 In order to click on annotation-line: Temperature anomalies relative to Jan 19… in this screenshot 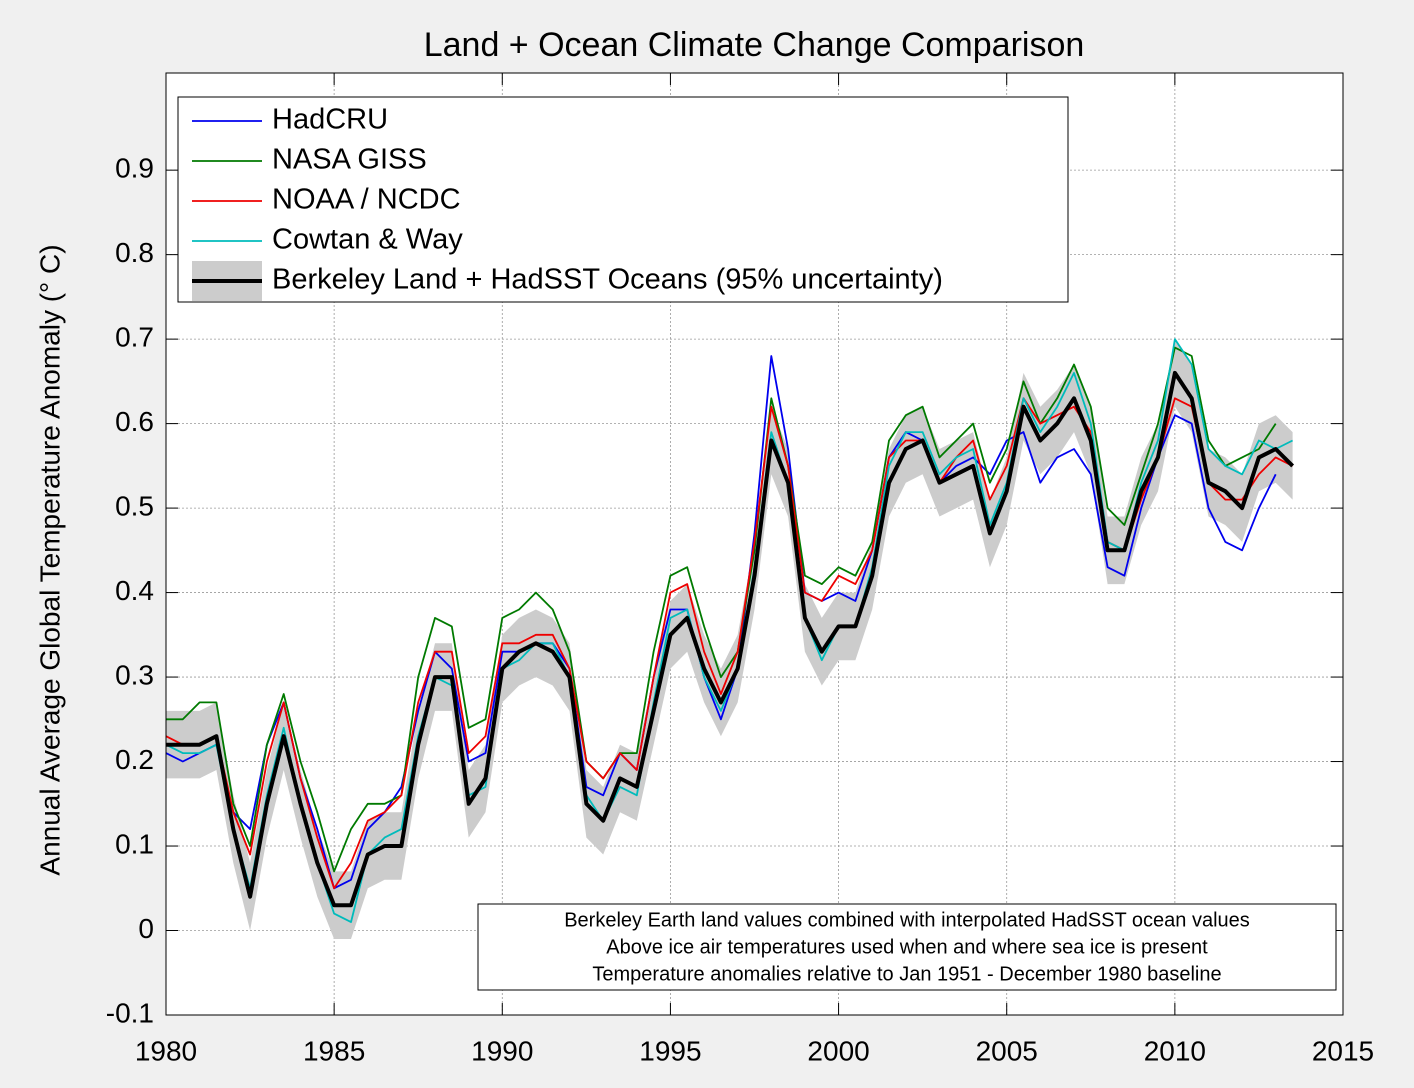, I will do `click(906, 974)`.